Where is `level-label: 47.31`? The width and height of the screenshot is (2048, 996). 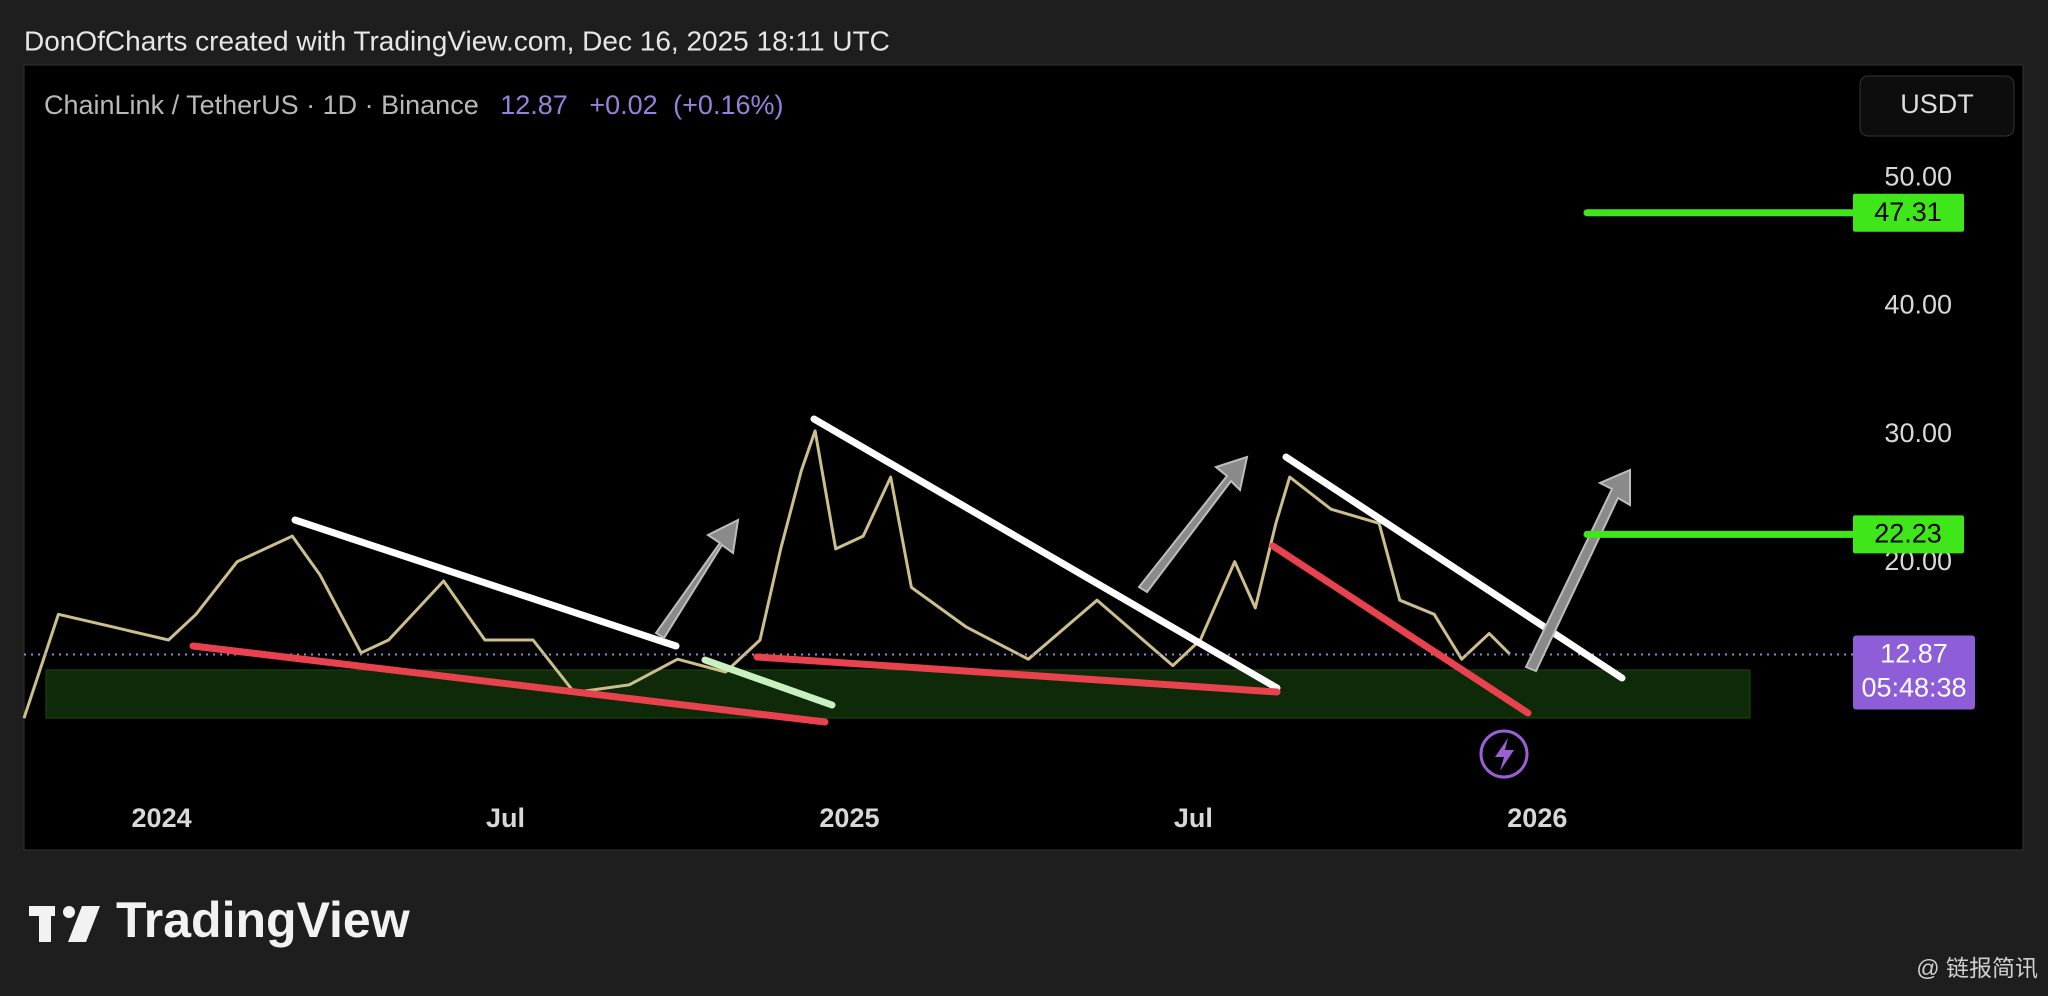 level-label: 47.31 is located at coordinates (1908, 212).